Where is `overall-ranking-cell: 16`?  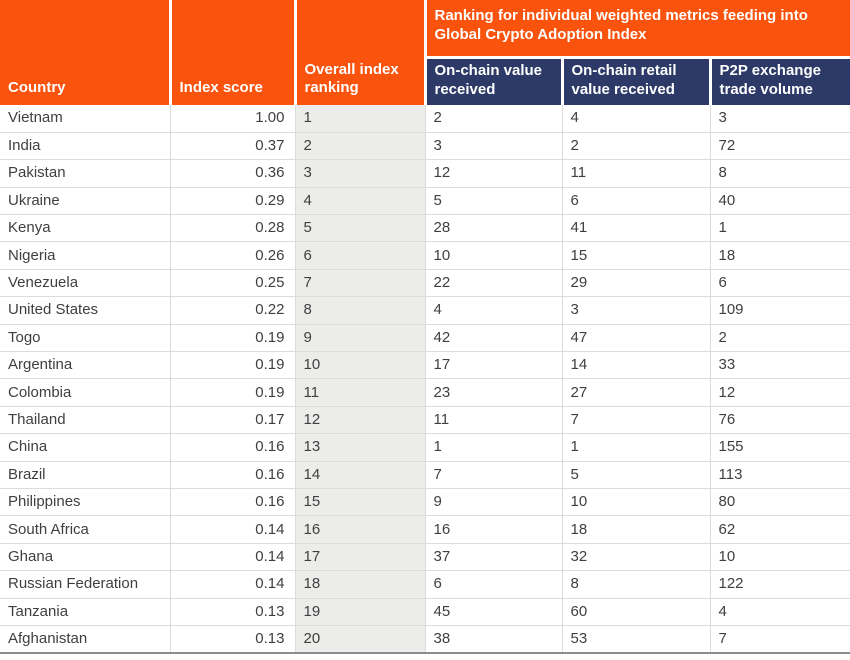
overall-ranking-cell: 16 is located at coordinates (360, 529).